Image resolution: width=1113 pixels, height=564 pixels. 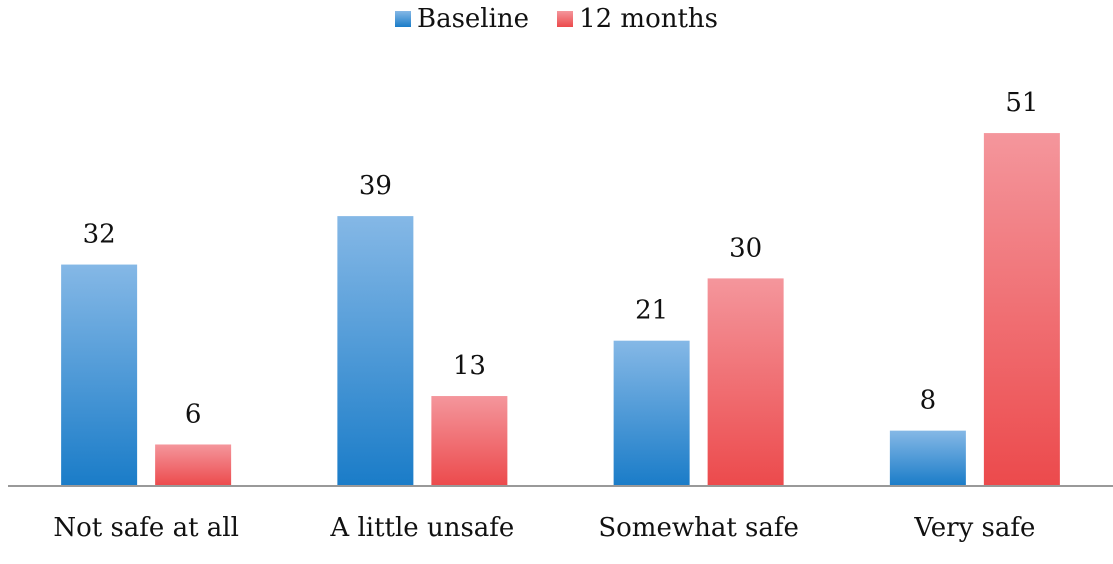 What do you see at coordinates (99, 375) in the screenshot?
I see `bar-baseline-not-safe-at-all` at bounding box center [99, 375].